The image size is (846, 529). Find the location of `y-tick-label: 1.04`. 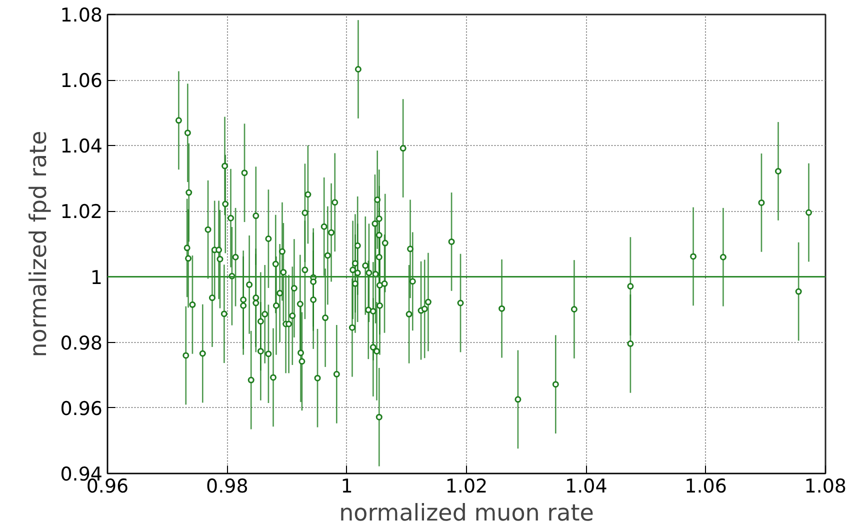

y-tick-label: 1.04 is located at coordinates (81, 147).